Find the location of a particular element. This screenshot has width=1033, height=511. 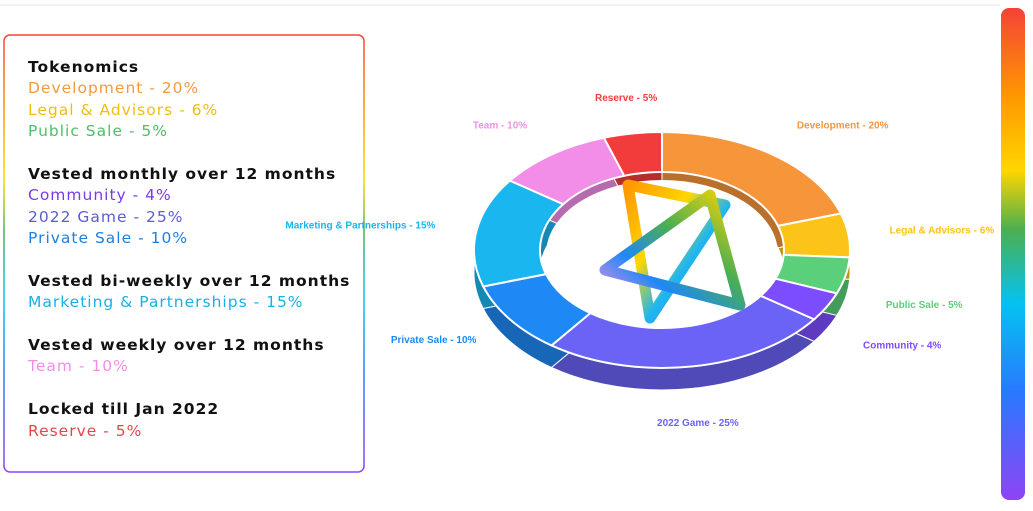

group-heading: Vested weekly over 12 months is located at coordinates (176, 345).